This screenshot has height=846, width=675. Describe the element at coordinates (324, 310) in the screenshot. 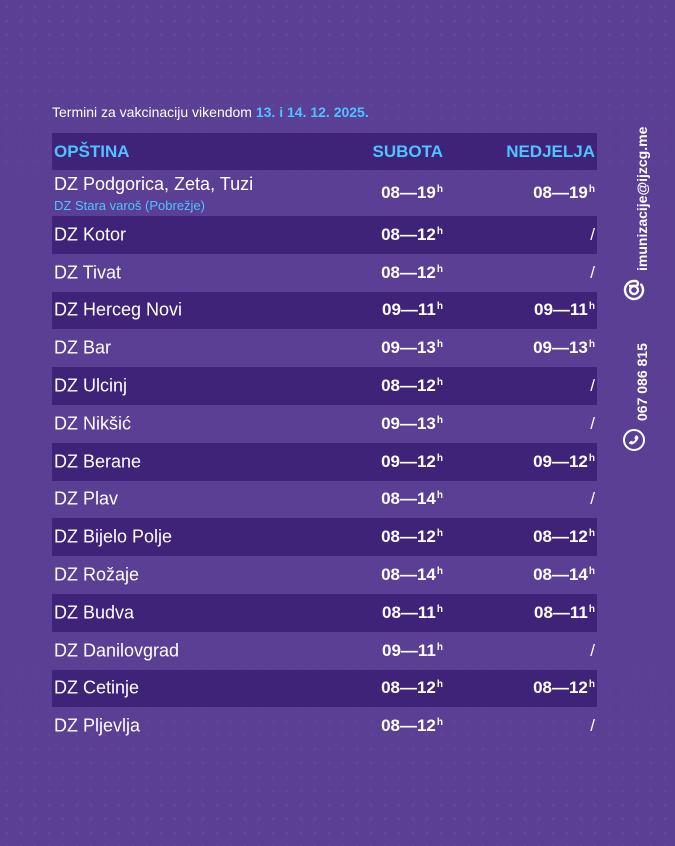

I see `table-row: DZ Herceg Novi 09—11h 09—11h` at that location.